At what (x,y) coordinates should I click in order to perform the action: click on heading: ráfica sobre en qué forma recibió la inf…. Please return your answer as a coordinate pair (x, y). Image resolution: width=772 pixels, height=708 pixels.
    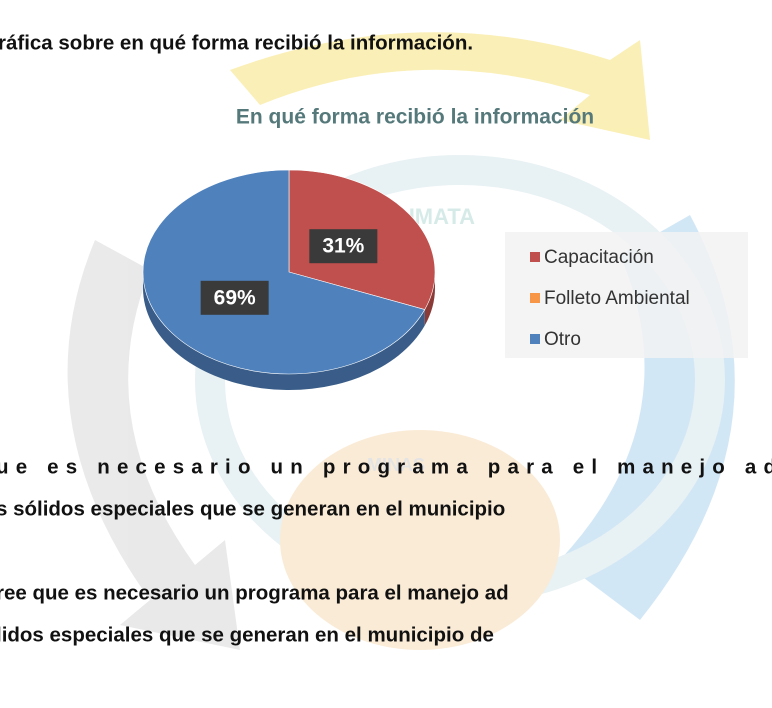
    Looking at the image, I should click on (236, 42).